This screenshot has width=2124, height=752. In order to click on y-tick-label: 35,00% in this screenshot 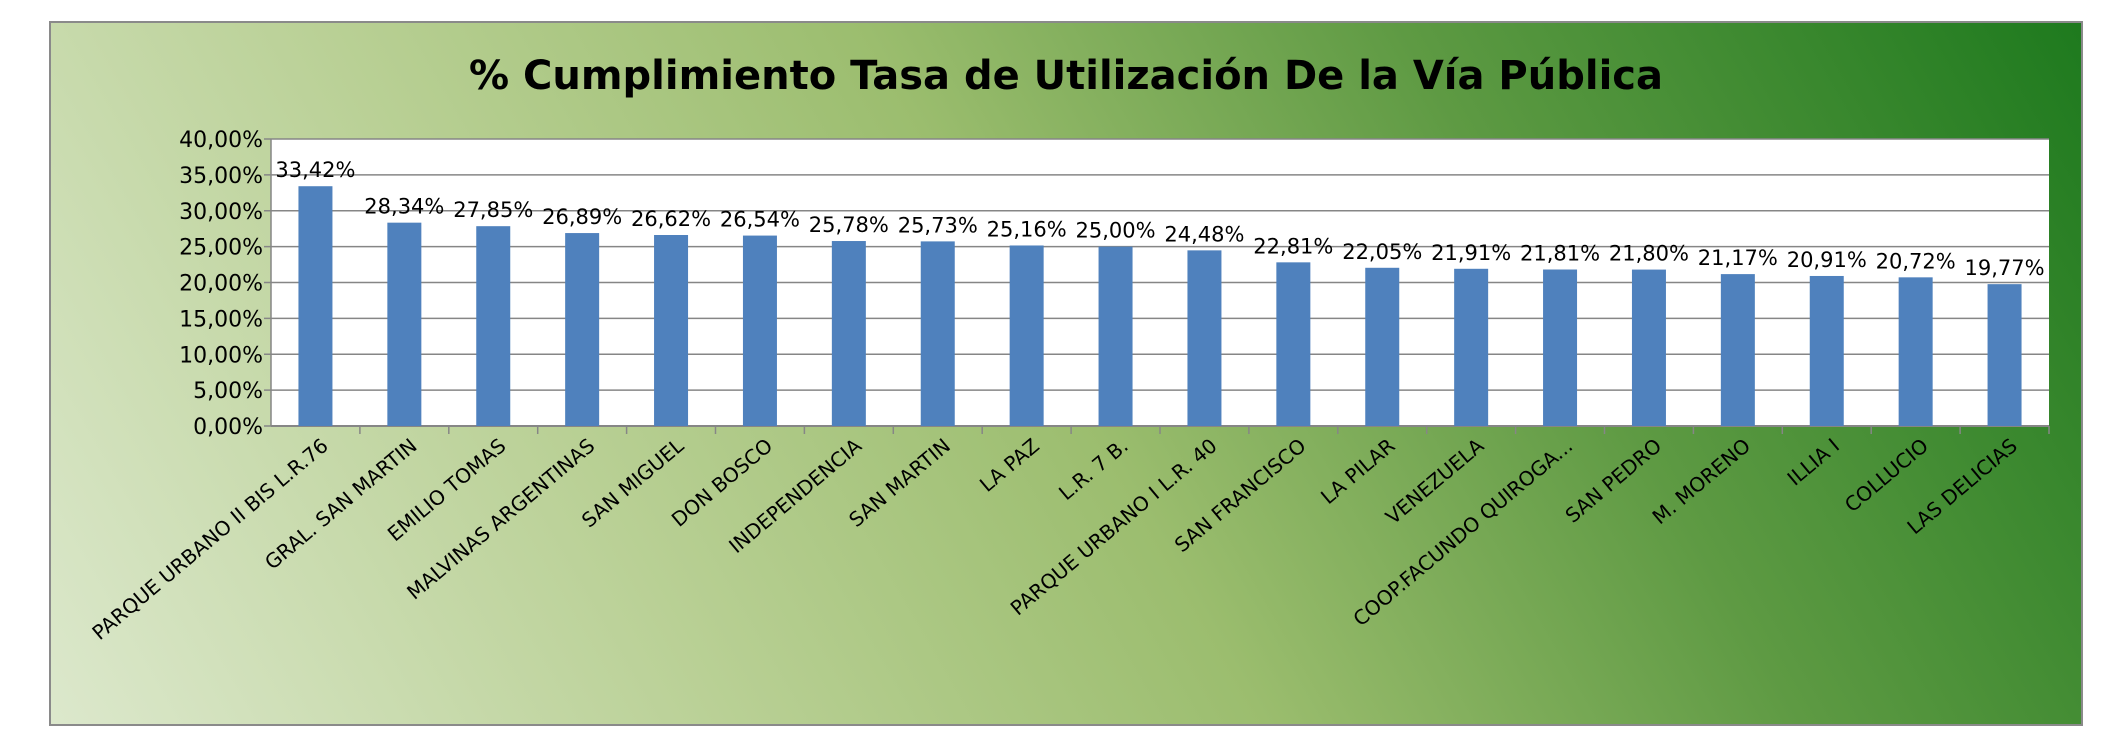, I will do `click(221, 176)`.